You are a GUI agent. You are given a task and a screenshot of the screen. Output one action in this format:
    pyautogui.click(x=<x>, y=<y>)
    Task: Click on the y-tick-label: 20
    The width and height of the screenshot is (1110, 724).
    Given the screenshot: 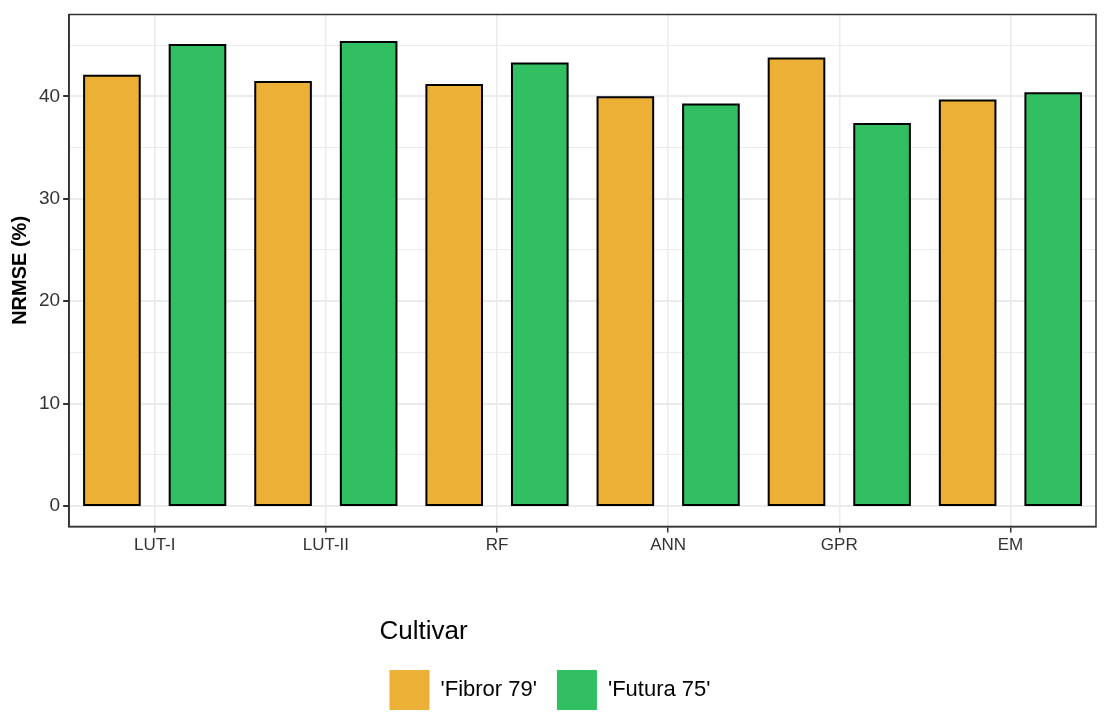 What is the action you would take?
    pyautogui.click(x=49, y=300)
    